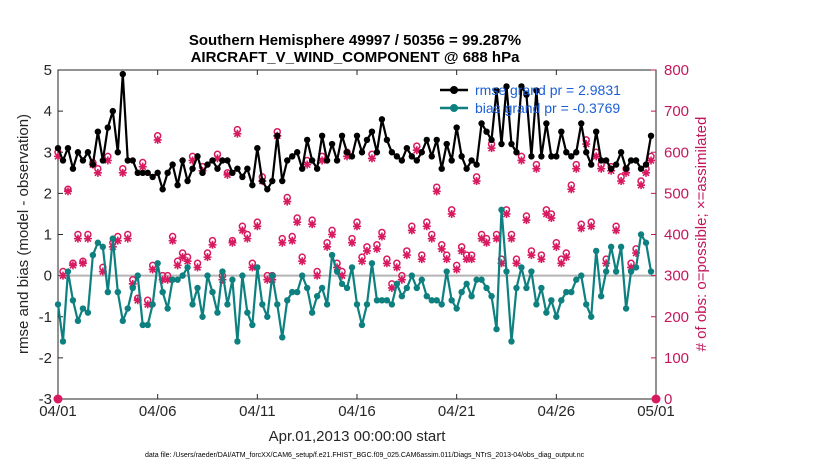  I want to click on y2-tick-label: 400, so click(676, 235).